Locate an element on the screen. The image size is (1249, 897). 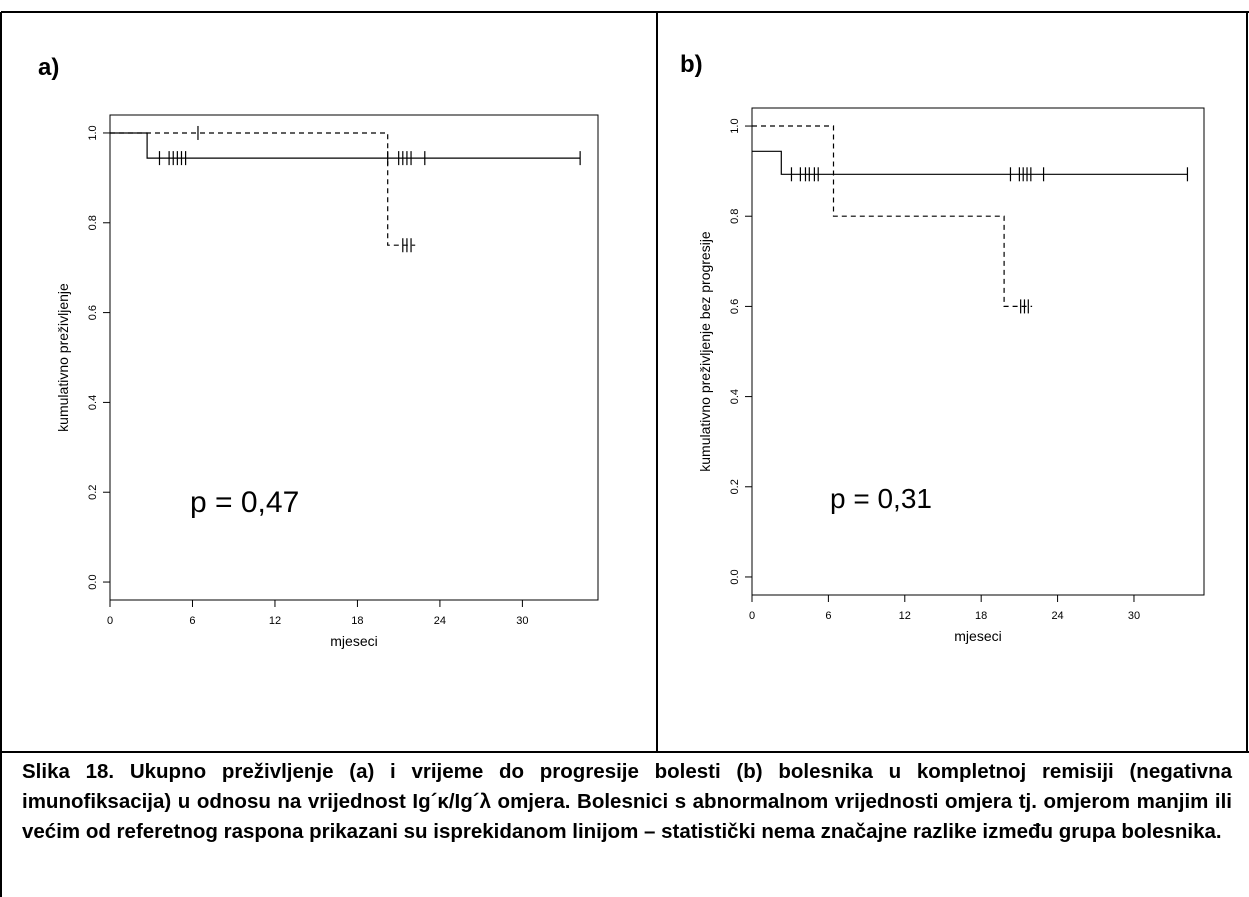
y-axis-label: kumulativno preživljenje bez progresije is located at coordinates (705, 351).